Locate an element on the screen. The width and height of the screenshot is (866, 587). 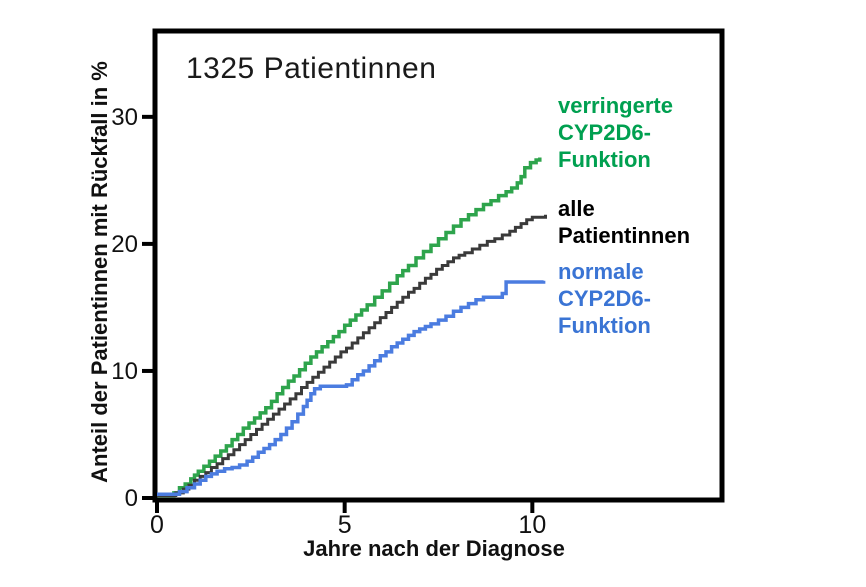
x-axis-label: Jahre nach der Diagnose is located at coordinates (434, 548).